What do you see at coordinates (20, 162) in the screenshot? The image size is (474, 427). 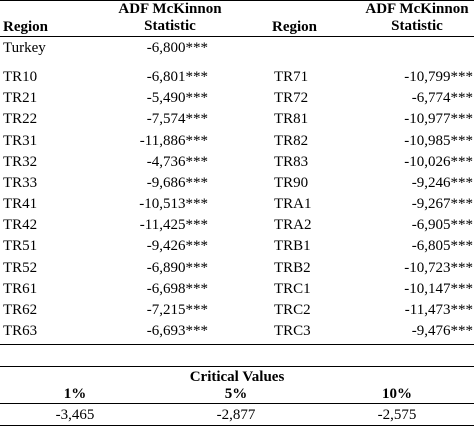 I see `left-region-cell: TR32` at bounding box center [20, 162].